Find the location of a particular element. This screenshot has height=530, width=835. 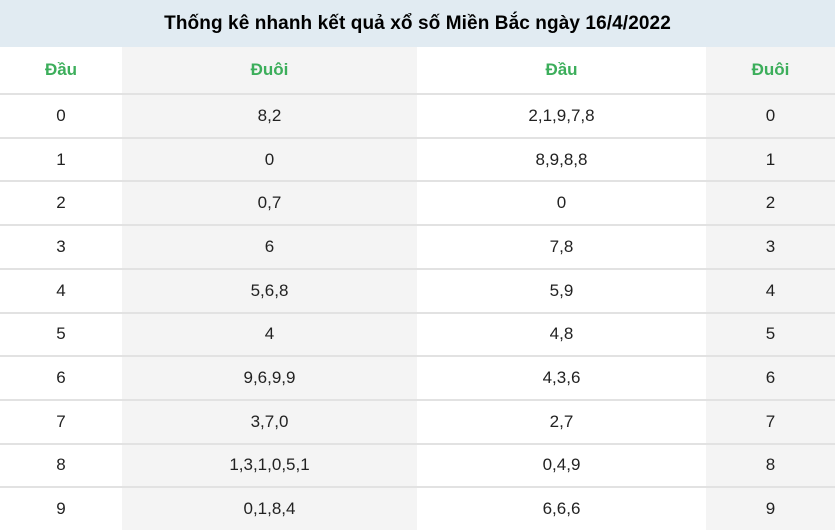

cell-duoi-left: 3,7,0 is located at coordinates (269, 421).